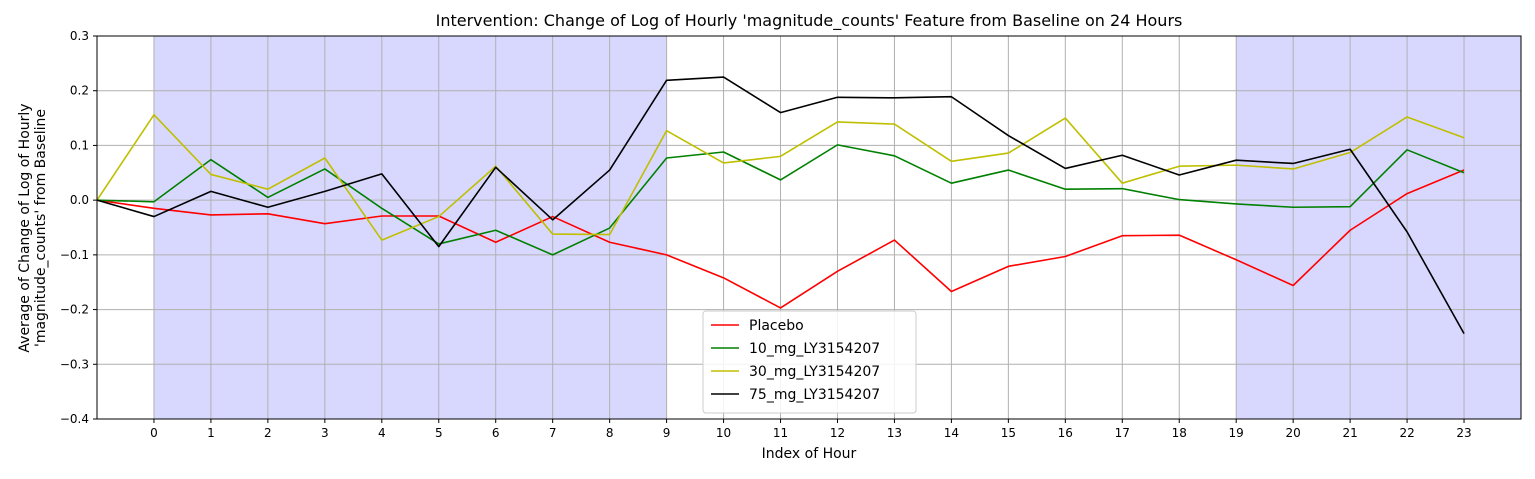 Image resolution: width=1535 pixels, height=479 pixels. I want to click on x-tick-label: 4, so click(382, 433).